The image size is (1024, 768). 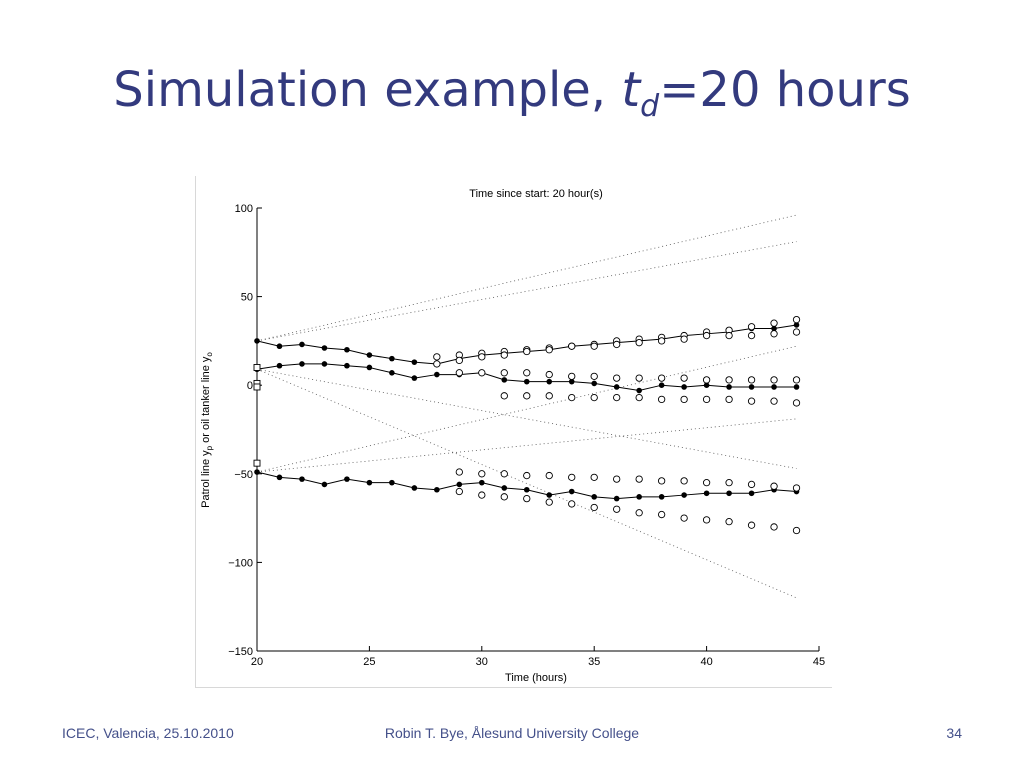 I want to click on y-tick-label: 0, so click(x=250, y=386).